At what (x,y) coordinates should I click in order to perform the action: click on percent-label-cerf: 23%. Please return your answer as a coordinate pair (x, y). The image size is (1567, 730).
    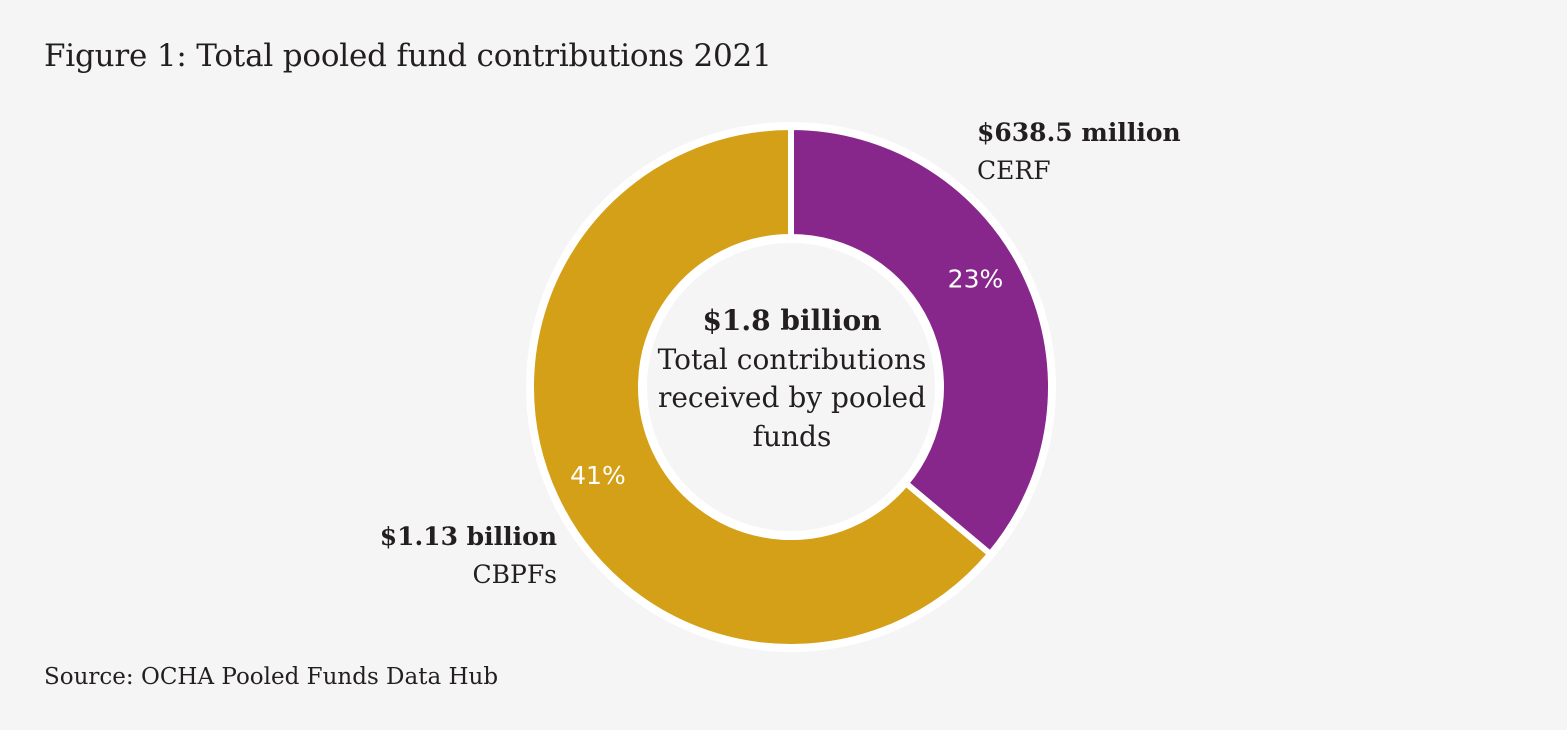
    Looking at the image, I should click on (976, 279).